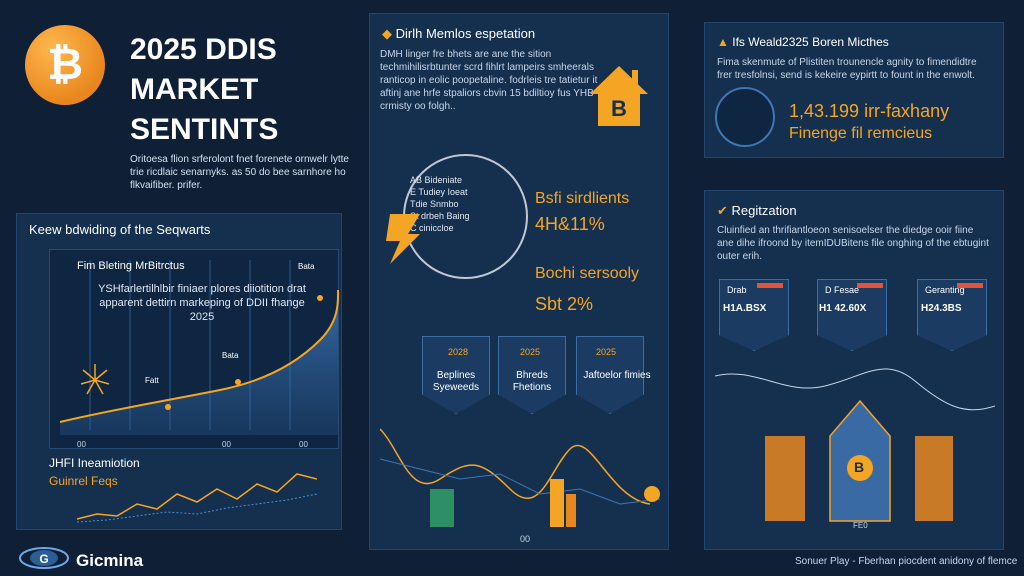 This screenshot has height=576, width=1024. What do you see at coordinates (745, 117) in the screenshot?
I see `gauge-icon` at bounding box center [745, 117].